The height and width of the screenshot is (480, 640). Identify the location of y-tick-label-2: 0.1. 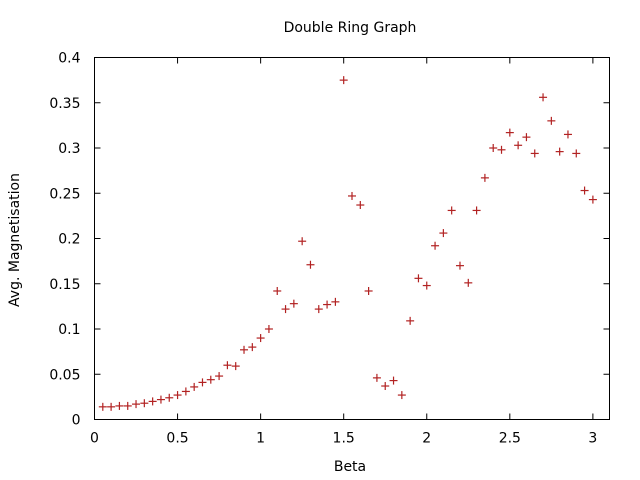
(69, 330).